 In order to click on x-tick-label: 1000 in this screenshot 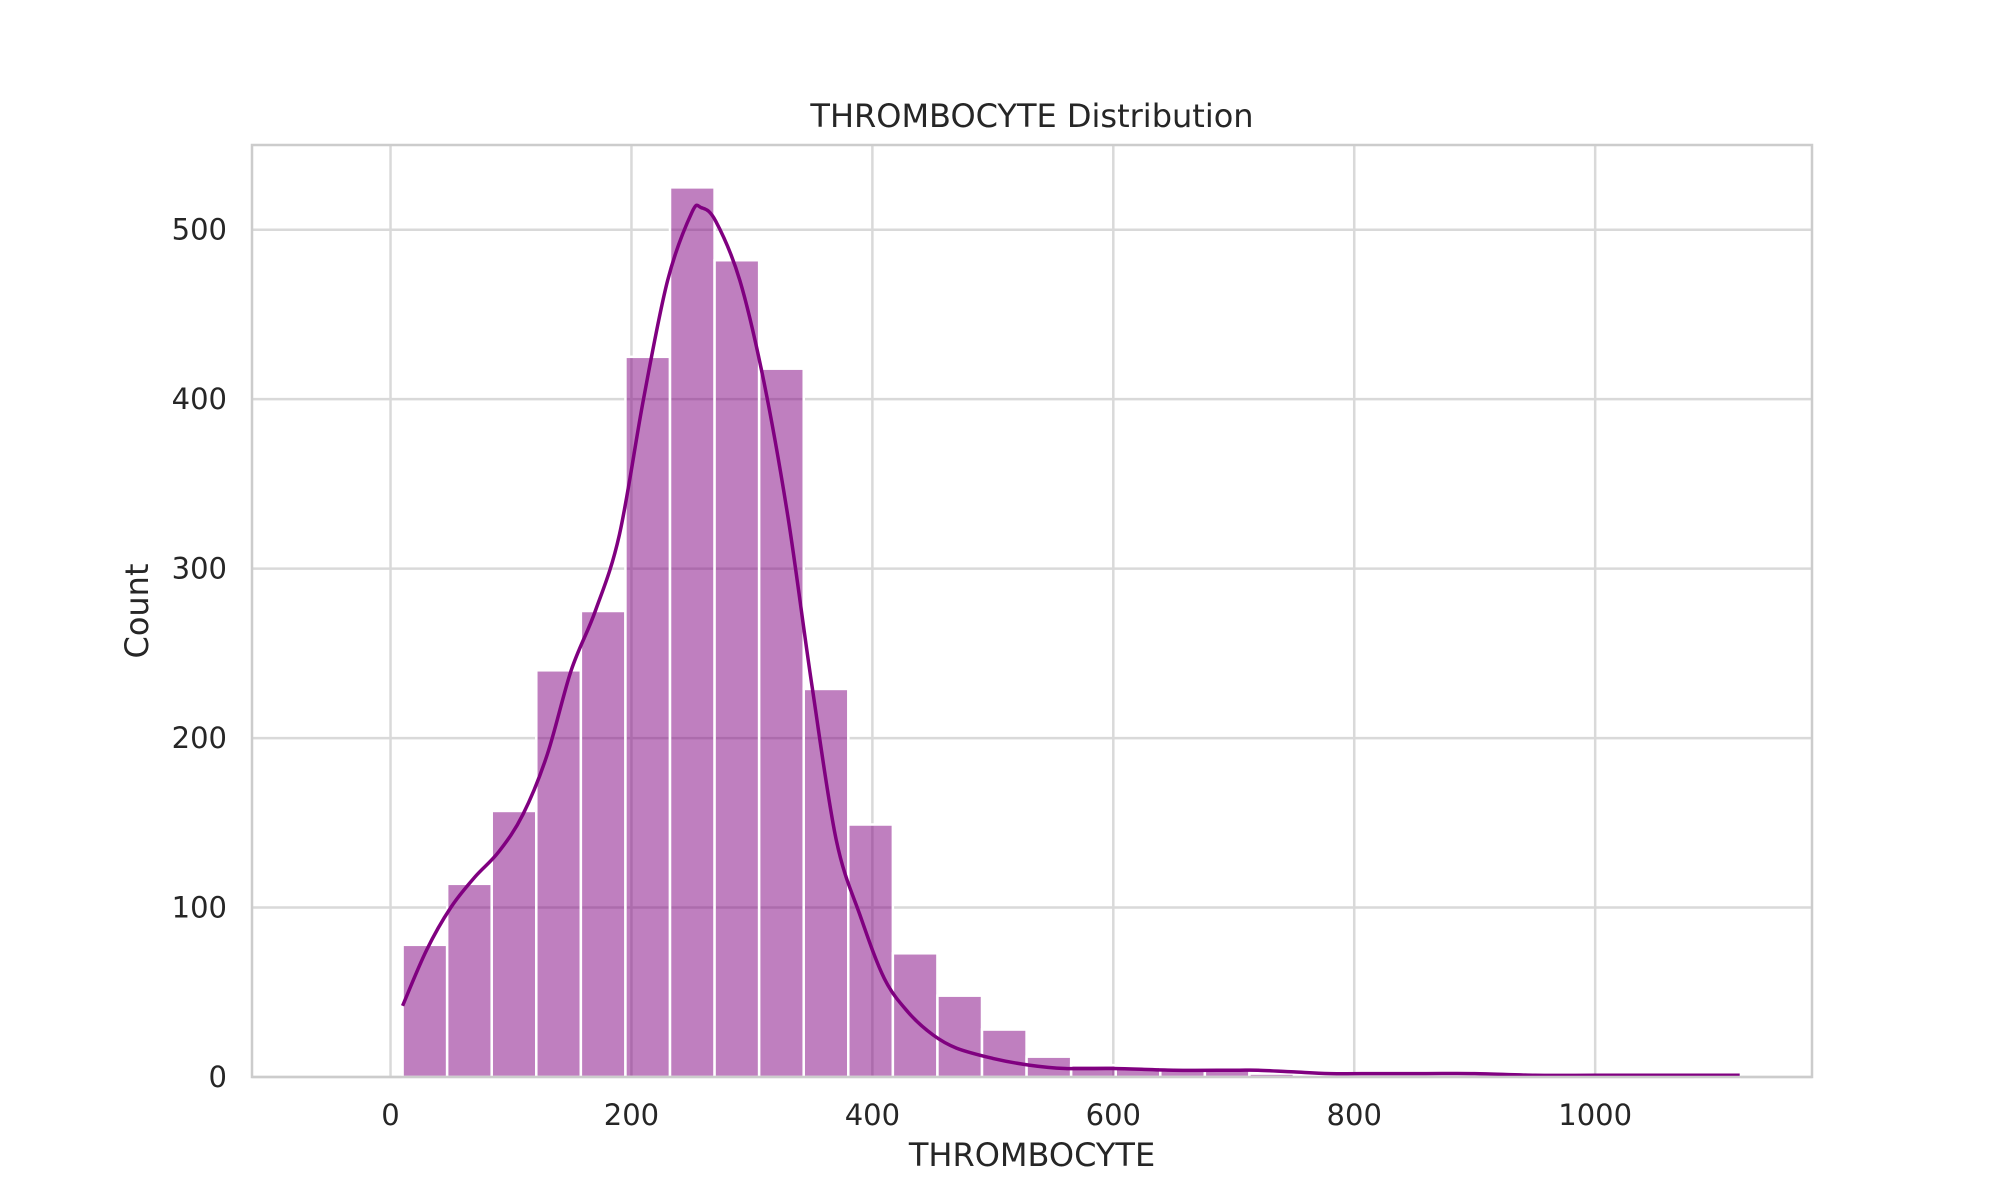, I will do `click(1595, 1115)`.